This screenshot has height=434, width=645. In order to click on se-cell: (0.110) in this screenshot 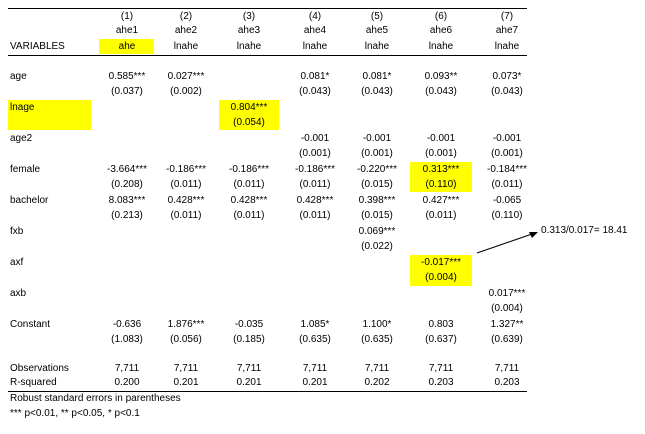, I will do `click(507, 215)`.